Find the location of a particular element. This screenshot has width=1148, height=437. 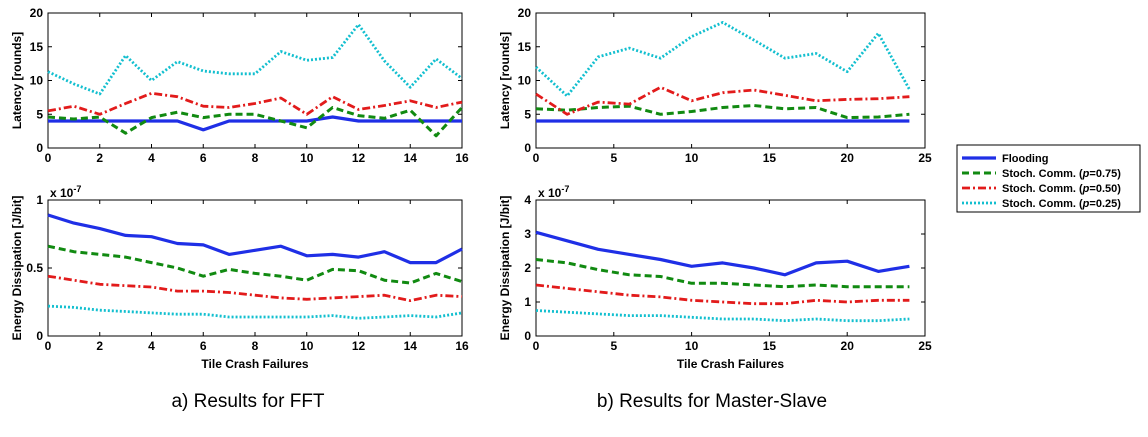

caption-left: a) Results for FFT is located at coordinates (247, 401).